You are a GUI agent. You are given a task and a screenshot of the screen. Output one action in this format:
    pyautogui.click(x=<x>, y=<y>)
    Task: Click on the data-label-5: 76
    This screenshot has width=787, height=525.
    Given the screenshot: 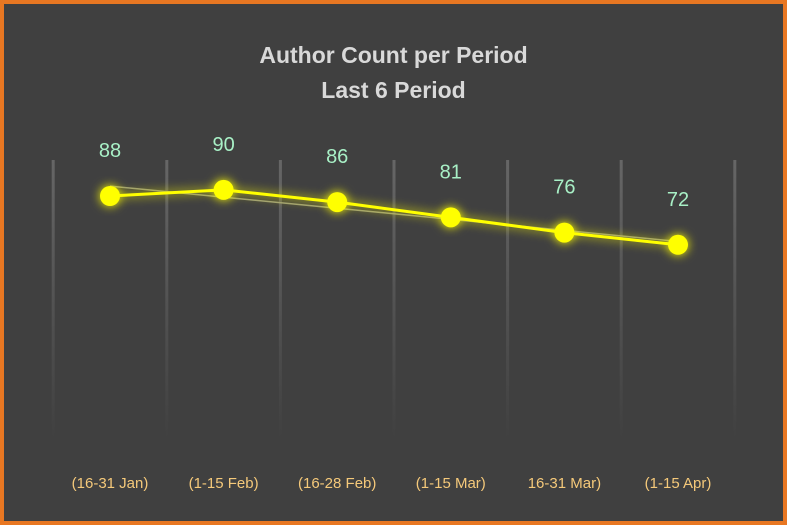 What is the action you would take?
    pyautogui.click(x=564, y=188)
    